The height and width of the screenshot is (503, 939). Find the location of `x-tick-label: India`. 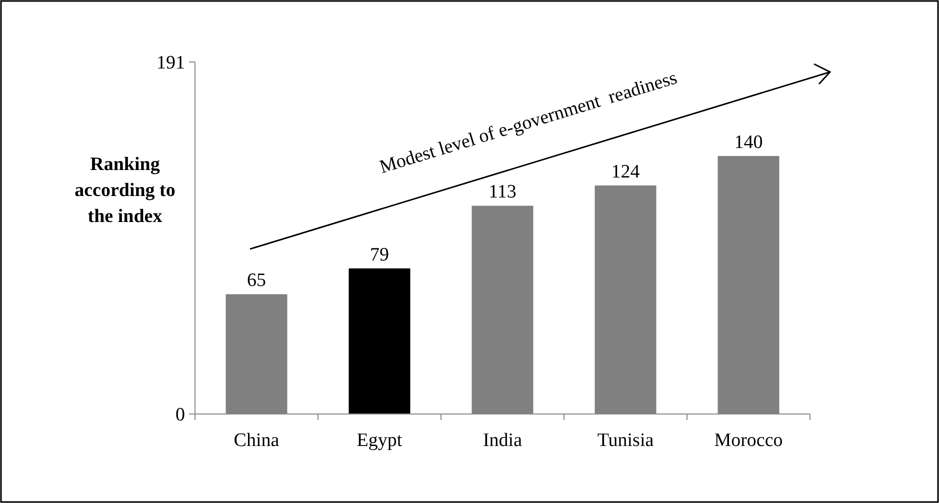

x-tick-label: India is located at coordinates (502, 440).